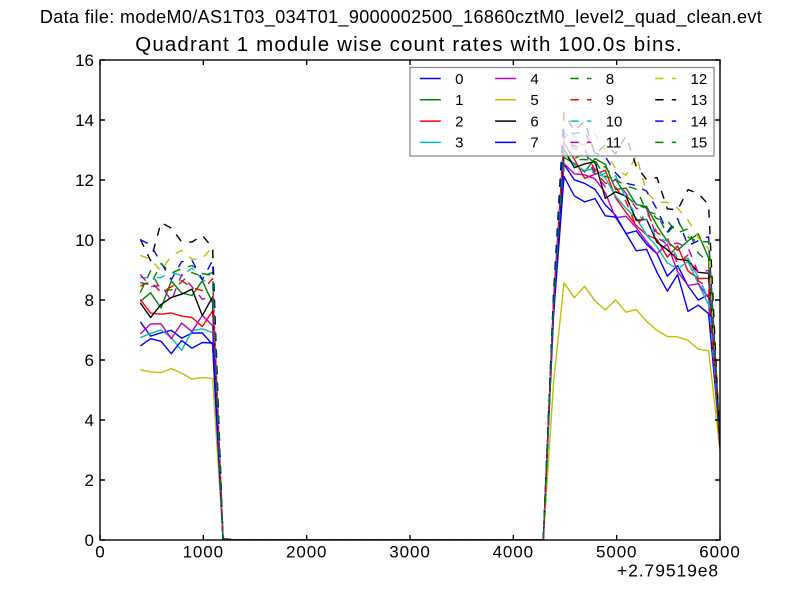 This screenshot has width=800, height=600. Describe the element at coordinates (459, 143) in the screenshot. I see `svg-text: 3` at that location.